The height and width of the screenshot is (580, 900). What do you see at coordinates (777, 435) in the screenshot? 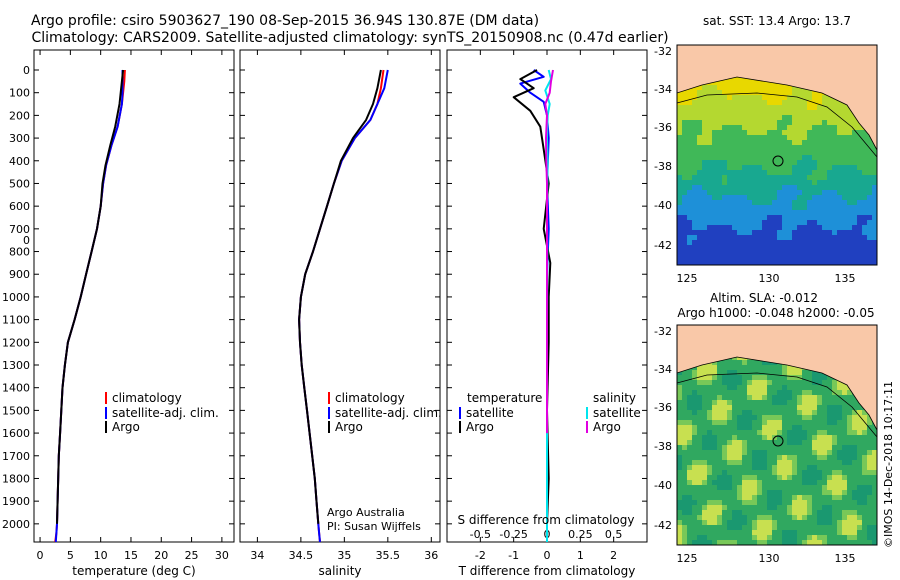
I see `map-frame` at bounding box center [777, 435].